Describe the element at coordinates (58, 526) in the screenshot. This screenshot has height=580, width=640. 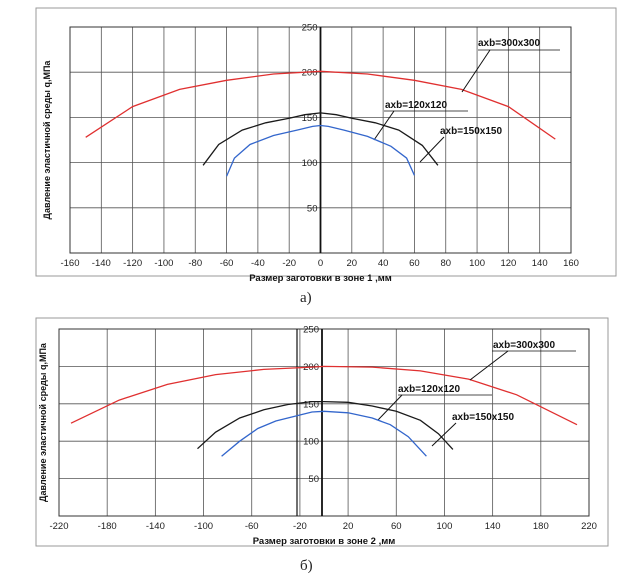
I see `x-tick-label: -220` at that location.